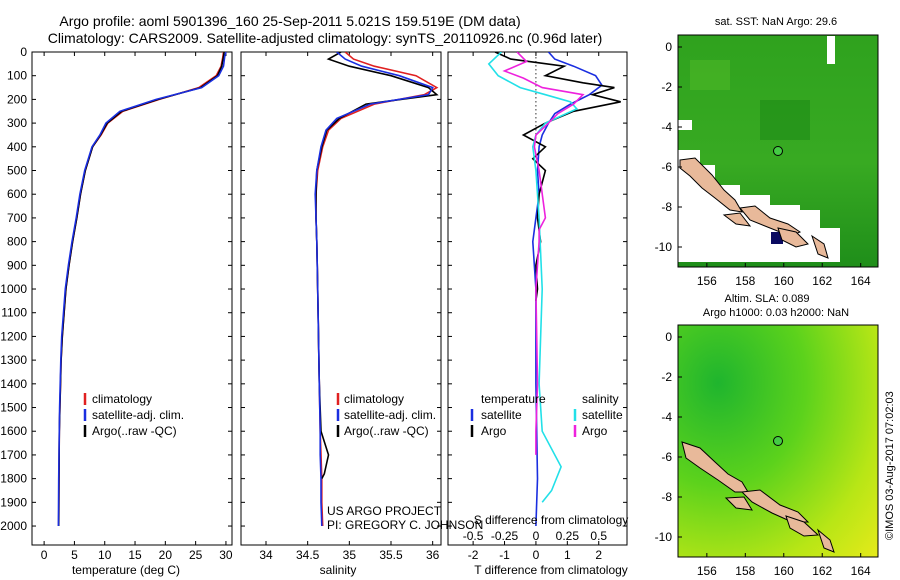 Image resolution: width=900 pixels, height=580 pixels. Describe the element at coordinates (767, 299) in the screenshot. I see `sla-map-title-line1: Altim. SLA: 0.089` at that location.